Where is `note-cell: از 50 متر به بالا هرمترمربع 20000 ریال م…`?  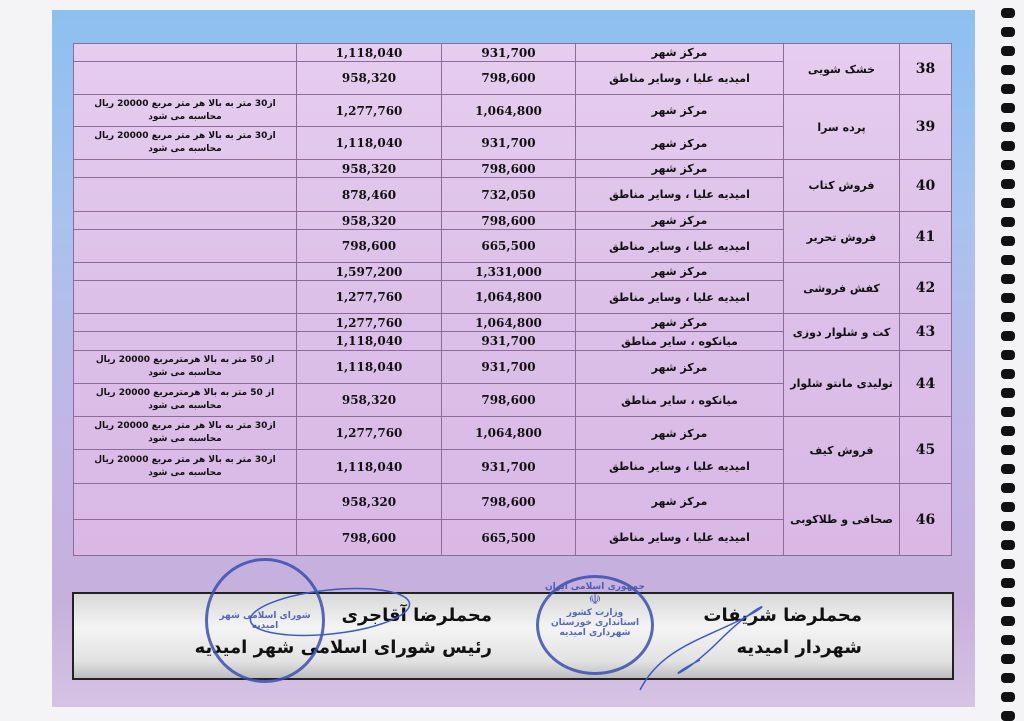 note-cell: از 50 متر به بالا هرمترمربع 20000 ریال م… is located at coordinates (185, 400).